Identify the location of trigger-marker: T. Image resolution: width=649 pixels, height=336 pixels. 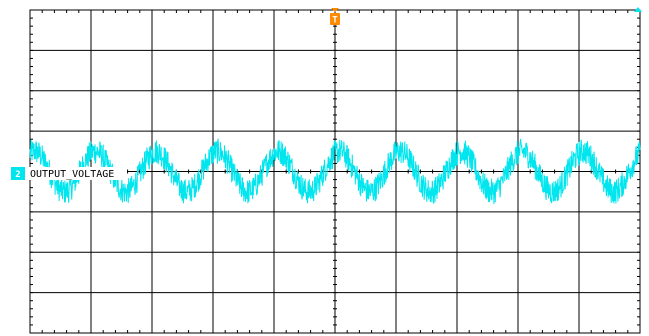
(335, 17).